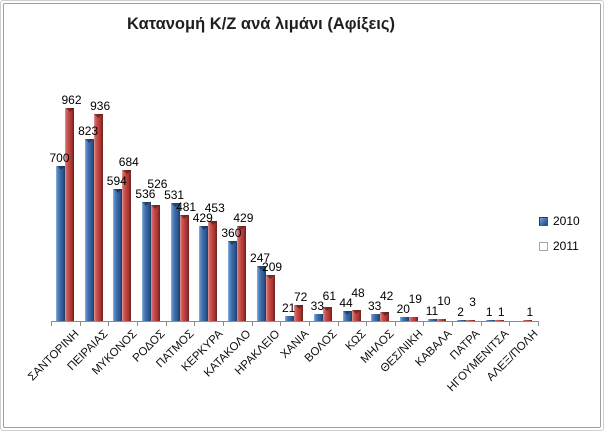 The image size is (606, 433). Describe the element at coordinates (386, 295) in the screenshot. I see `value-label-2011-11: 42` at that location.